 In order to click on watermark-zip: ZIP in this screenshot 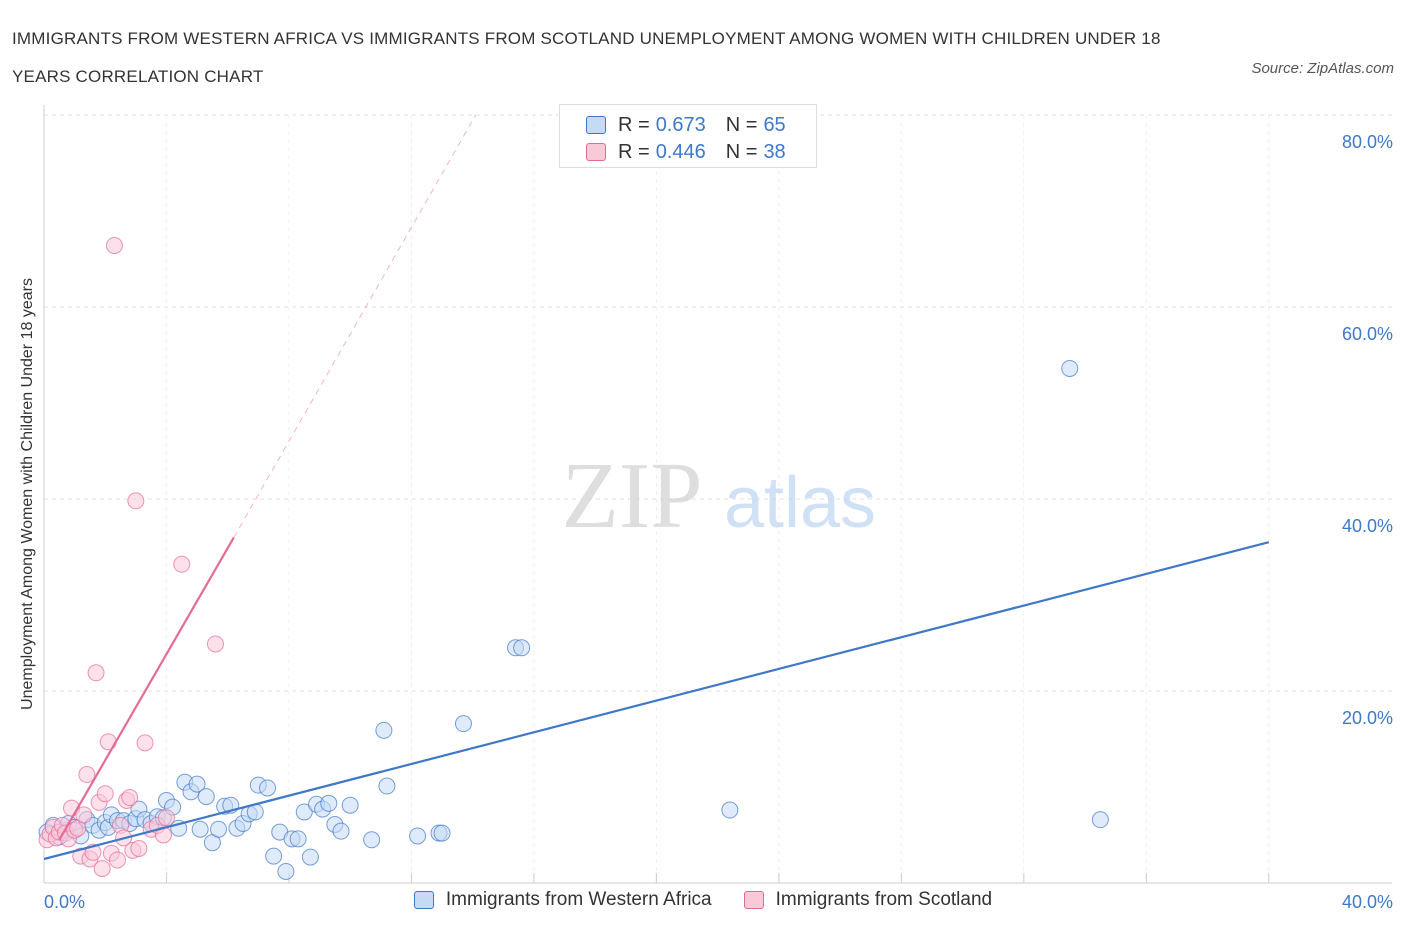, I will do `click(632, 496)`.